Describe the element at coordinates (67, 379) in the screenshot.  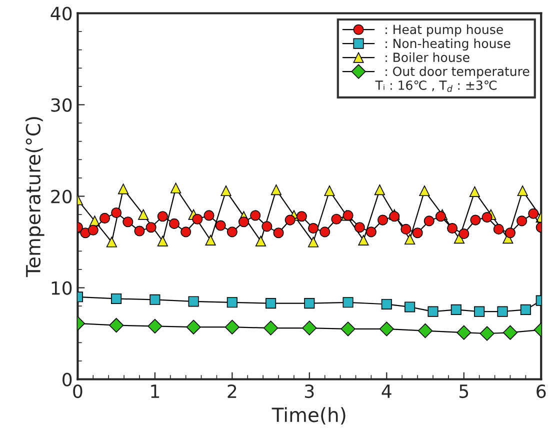
I see `y-tick-label: 0` at that location.